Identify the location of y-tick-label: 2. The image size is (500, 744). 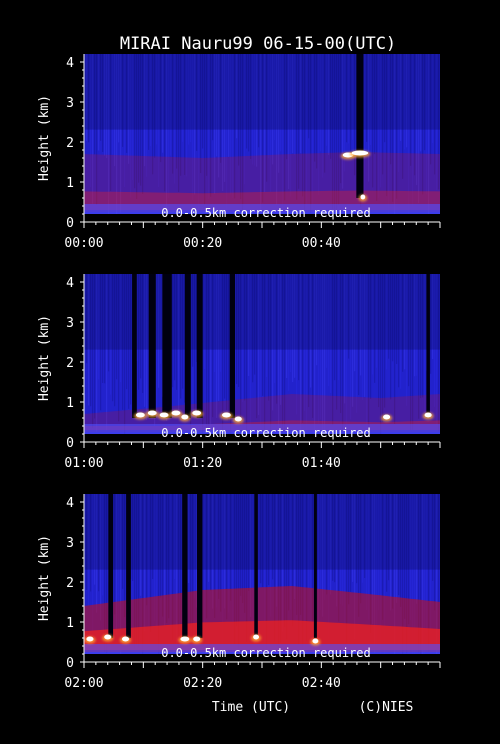
(70, 583).